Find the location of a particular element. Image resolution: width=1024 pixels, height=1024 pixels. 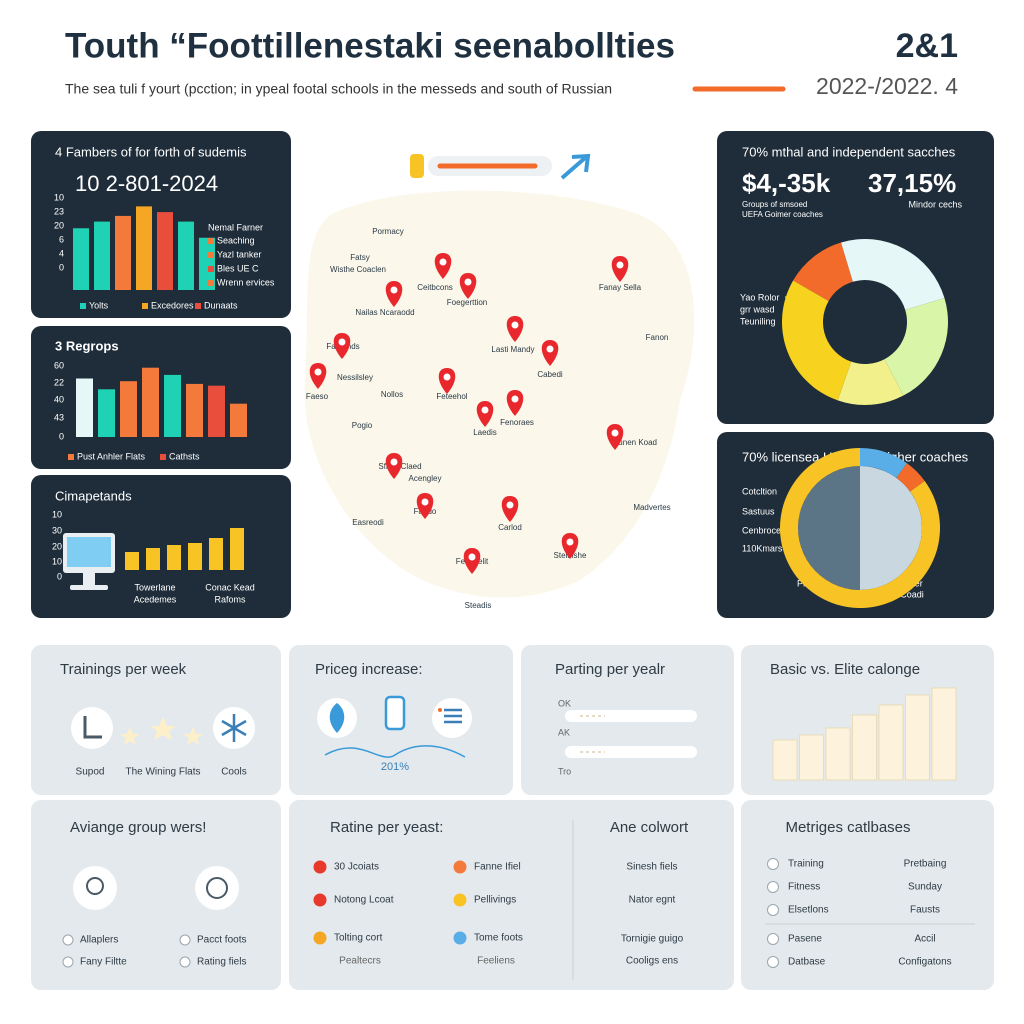

axis-label: 43 is located at coordinates (59, 417).